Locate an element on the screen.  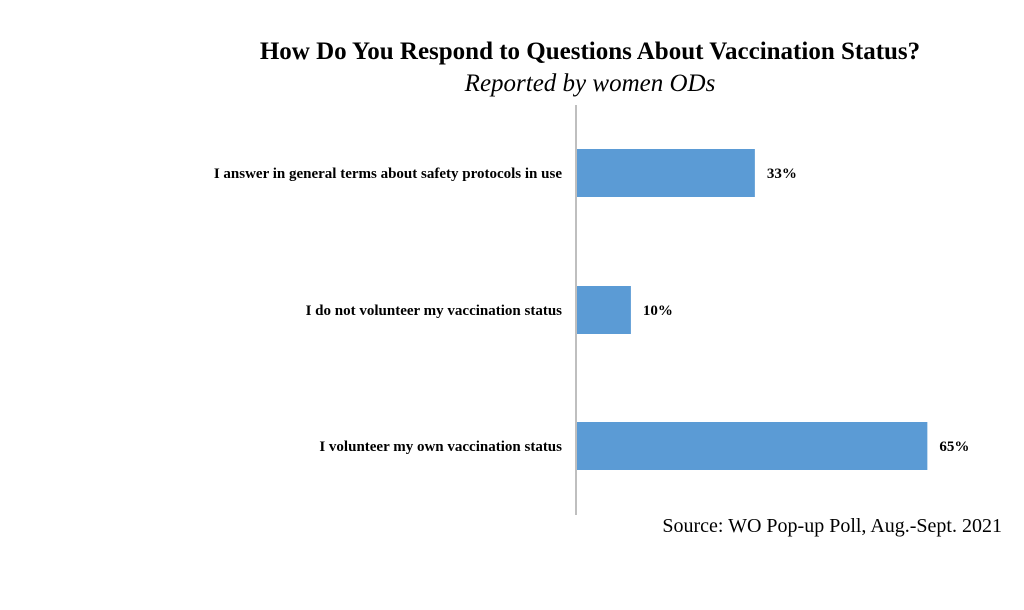
chart-subtitle: Reported by women ODs is located at coordinates (590, 83).